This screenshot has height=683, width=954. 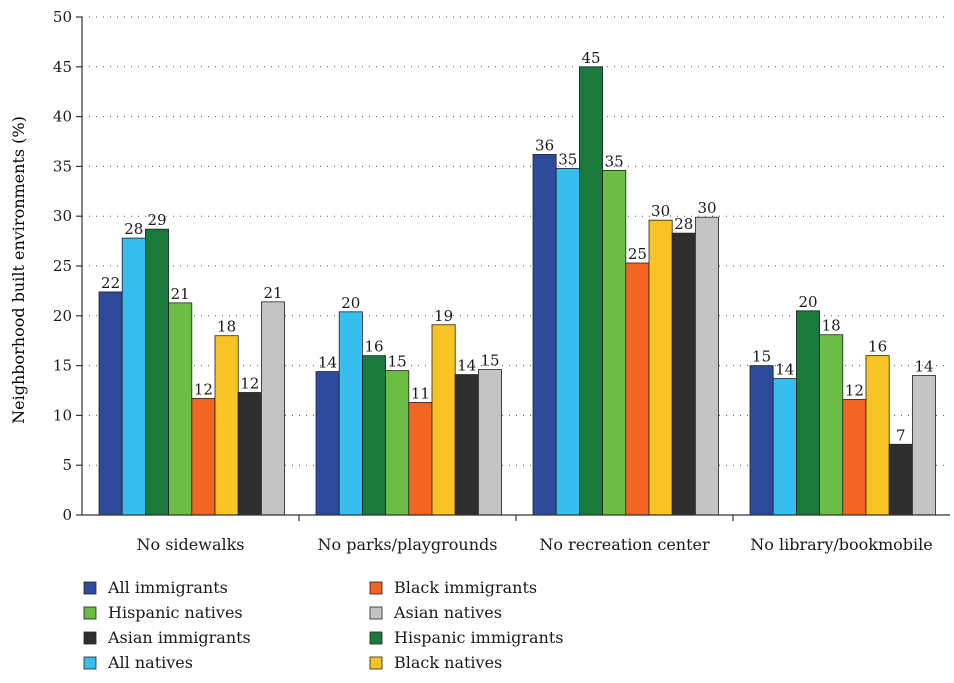 What do you see at coordinates (448, 662) in the screenshot?
I see `legend-label: Black natives` at bounding box center [448, 662].